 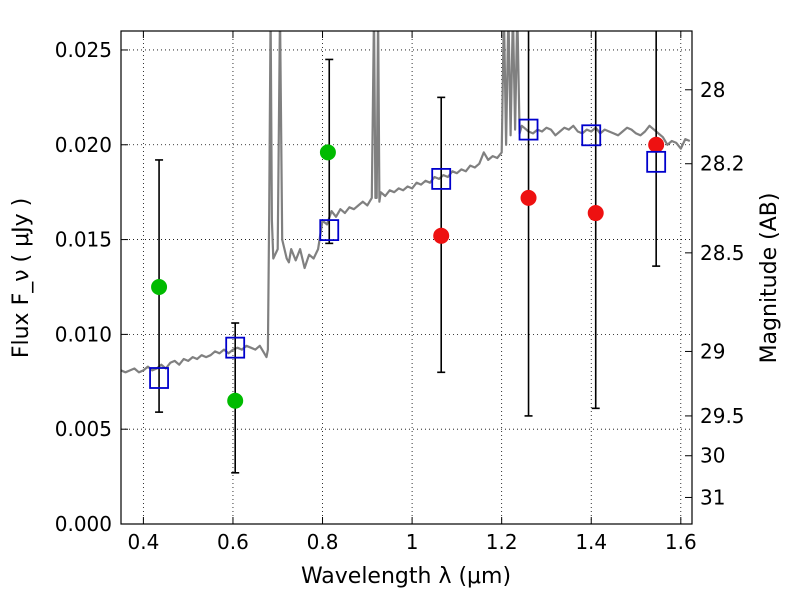 I want to click on y-tick-label: 0.005, so click(x=83, y=429).